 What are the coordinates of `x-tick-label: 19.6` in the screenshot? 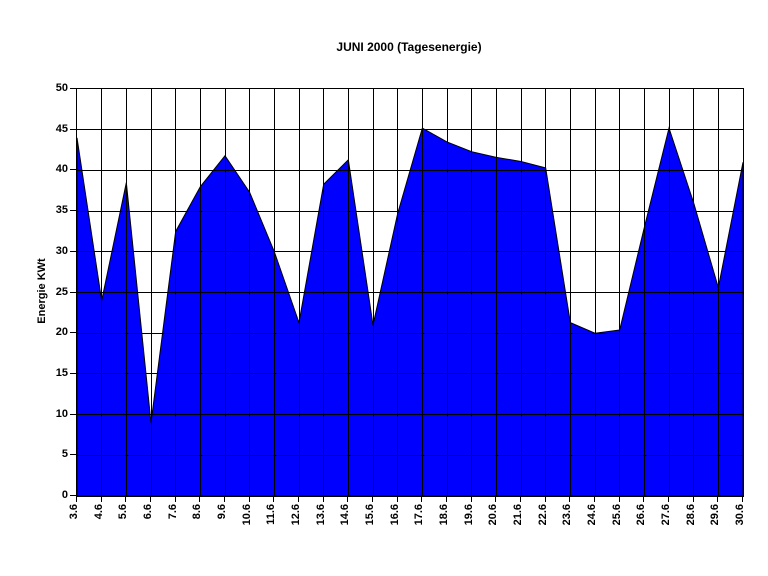 It's located at (468, 515).